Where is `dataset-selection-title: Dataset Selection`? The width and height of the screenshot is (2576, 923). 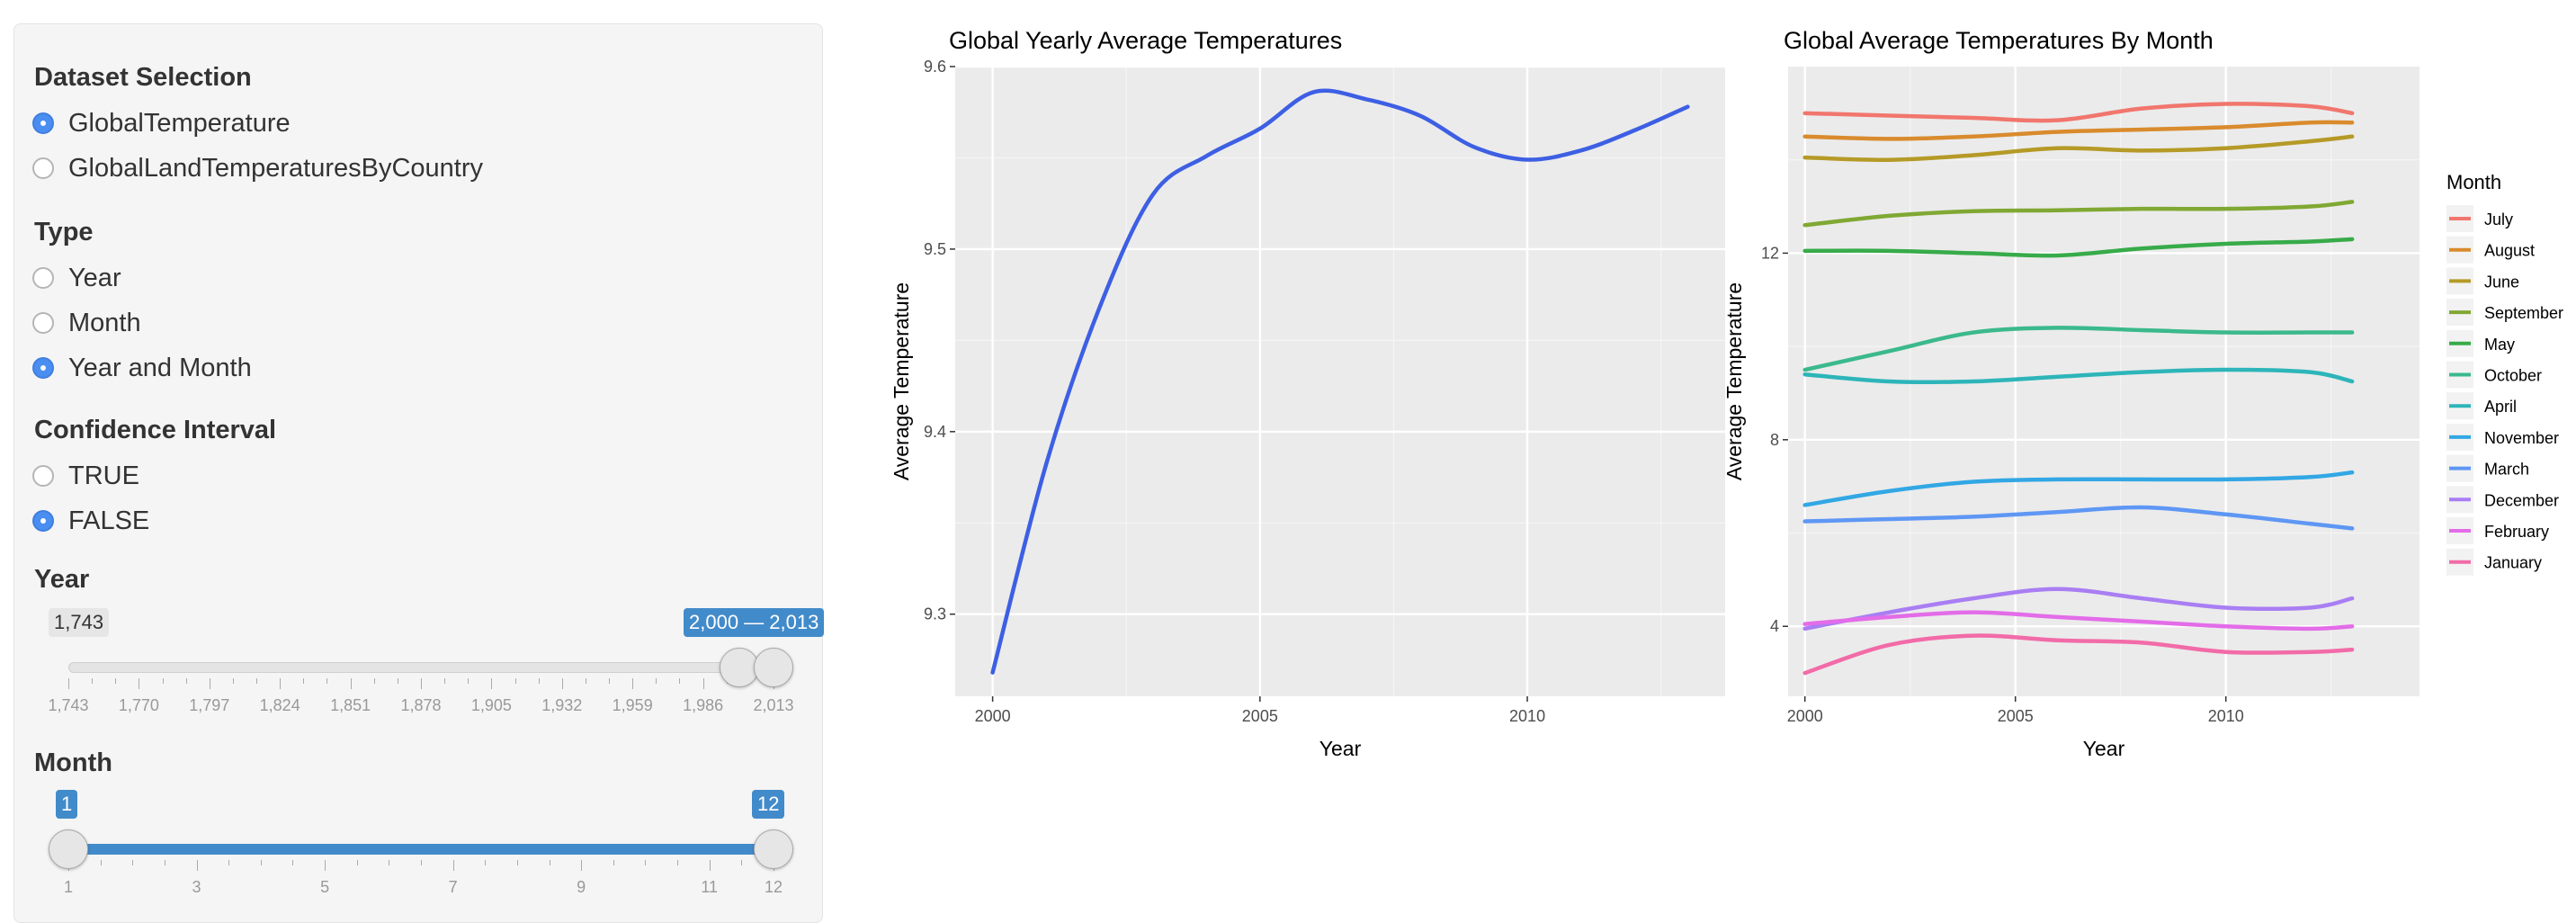
dataset-selection-title: Dataset Selection is located at coordinates (143, 77).